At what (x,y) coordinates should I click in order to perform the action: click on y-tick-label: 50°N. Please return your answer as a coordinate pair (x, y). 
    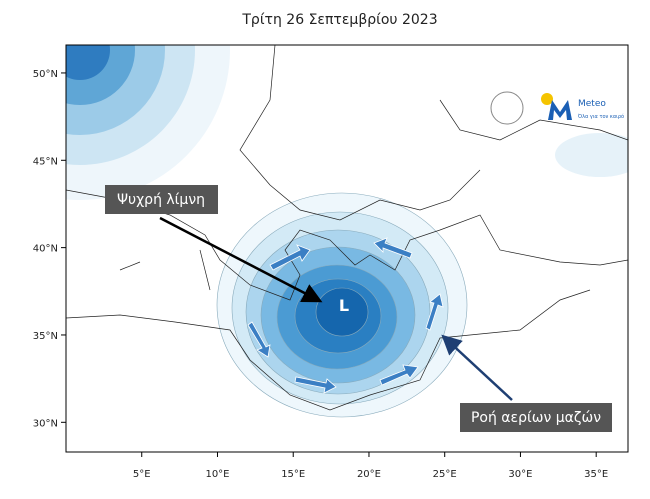
    Looking at the image, I should click on (45, 74).